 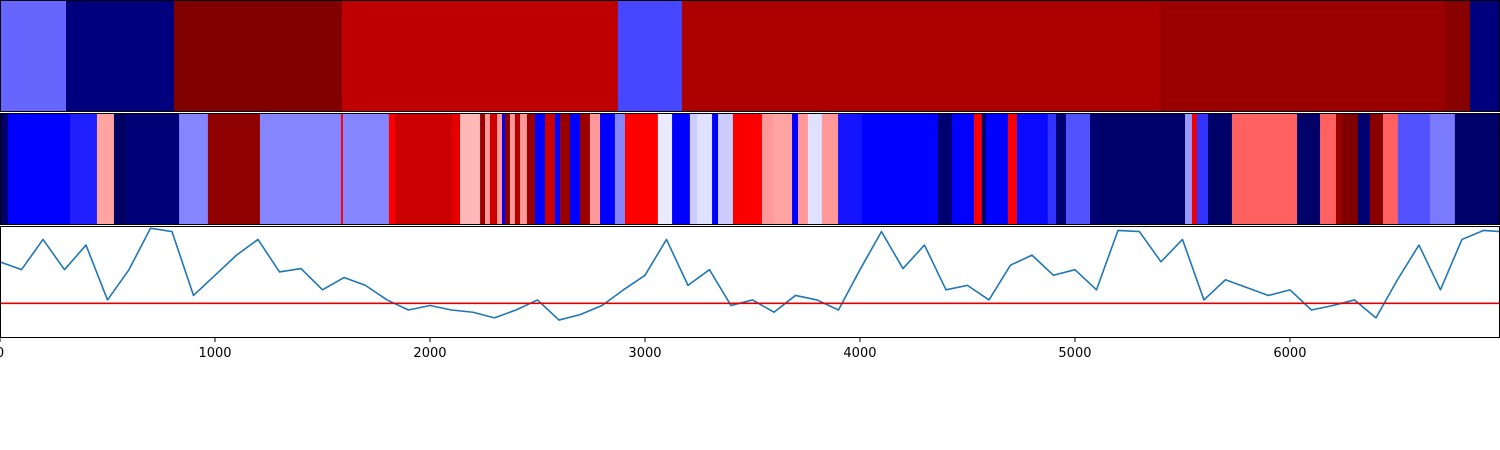 I want to click on x-tick-label: 2000, so click(x=429, y=353).